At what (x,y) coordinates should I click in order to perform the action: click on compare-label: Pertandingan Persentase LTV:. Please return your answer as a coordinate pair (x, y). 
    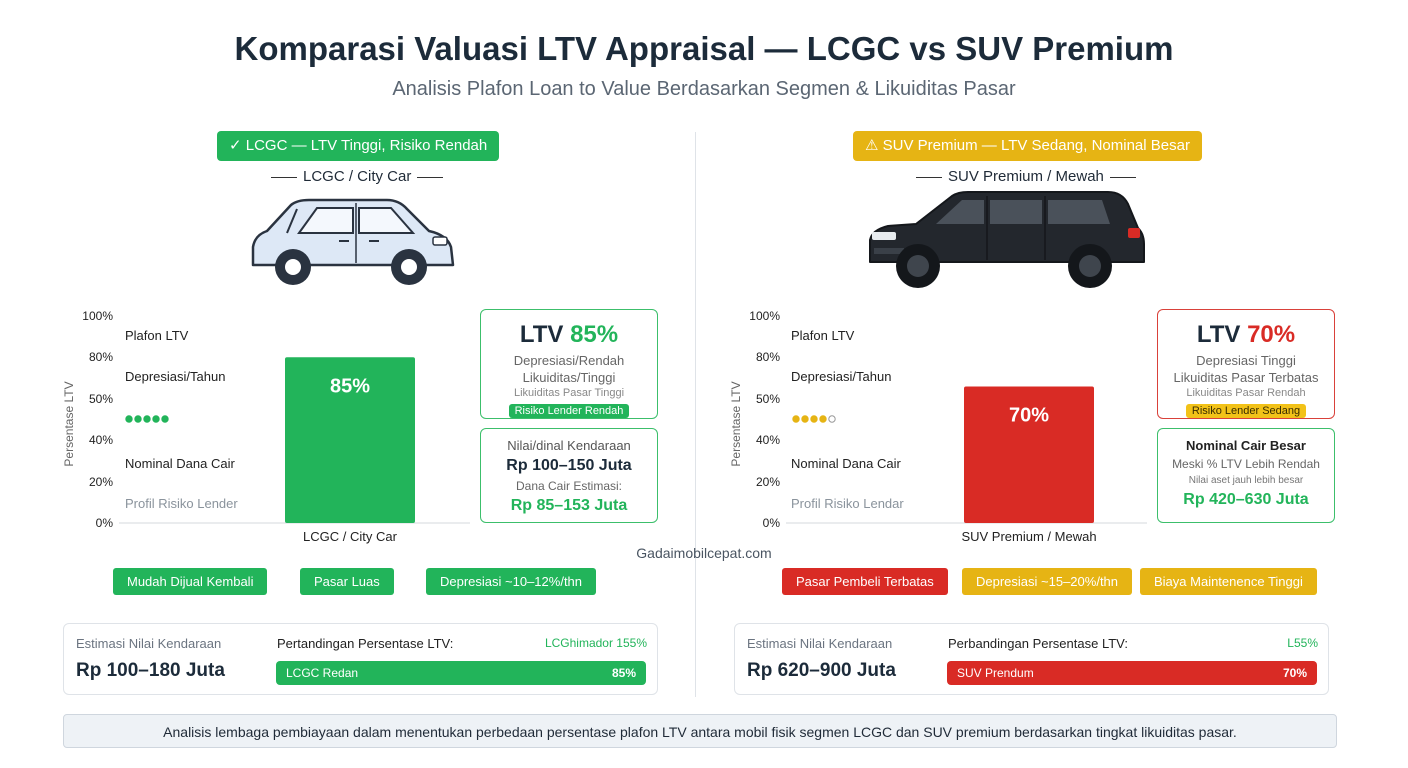
    Looking at the image, I should click on (365, 643).